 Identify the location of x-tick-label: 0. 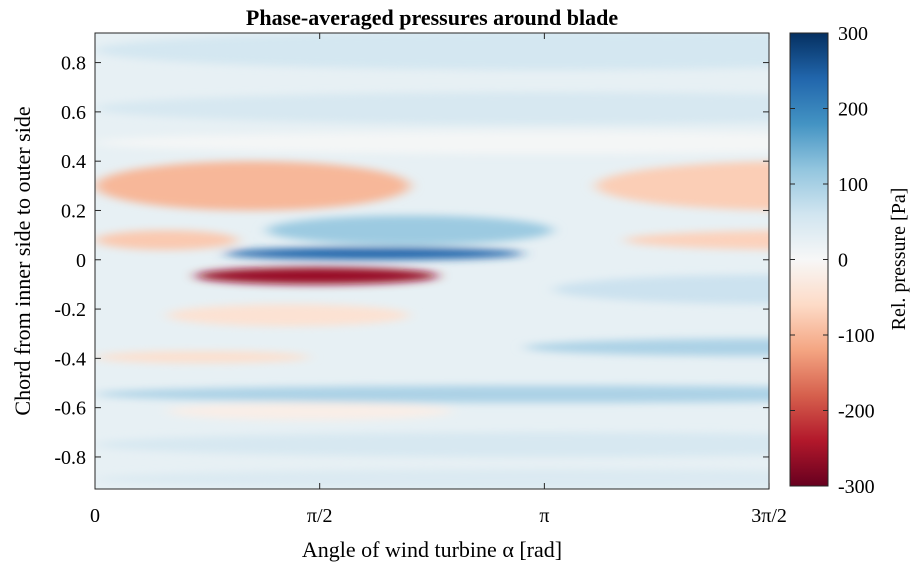
(95, 516).